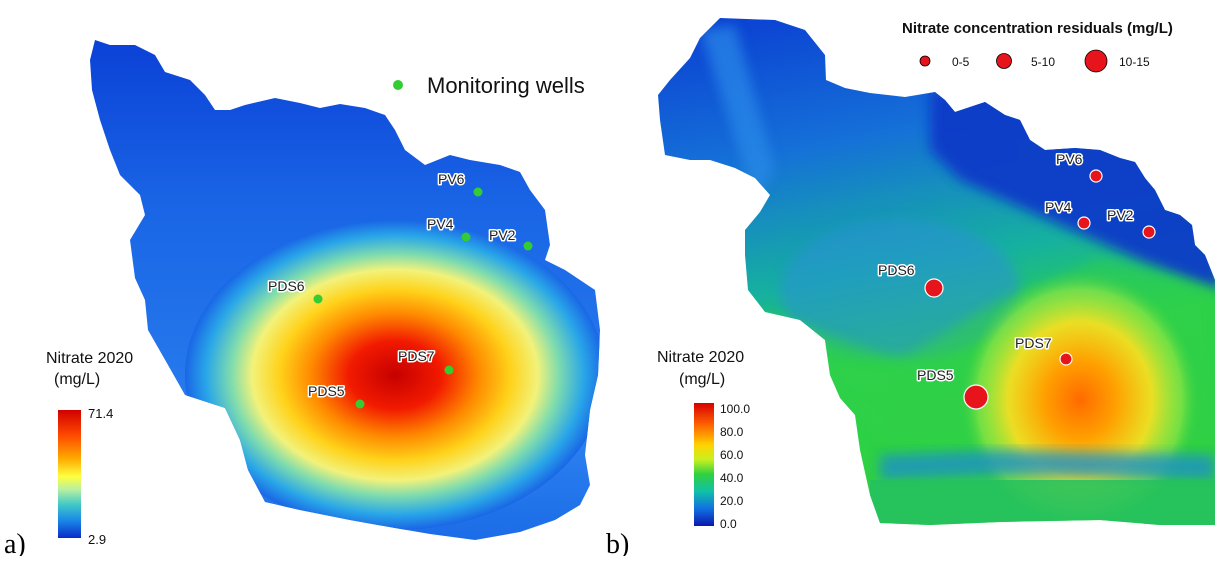 The image size is (1218, 561). I want to click on residual-pds6-label: PDS6, so click(896, 270).